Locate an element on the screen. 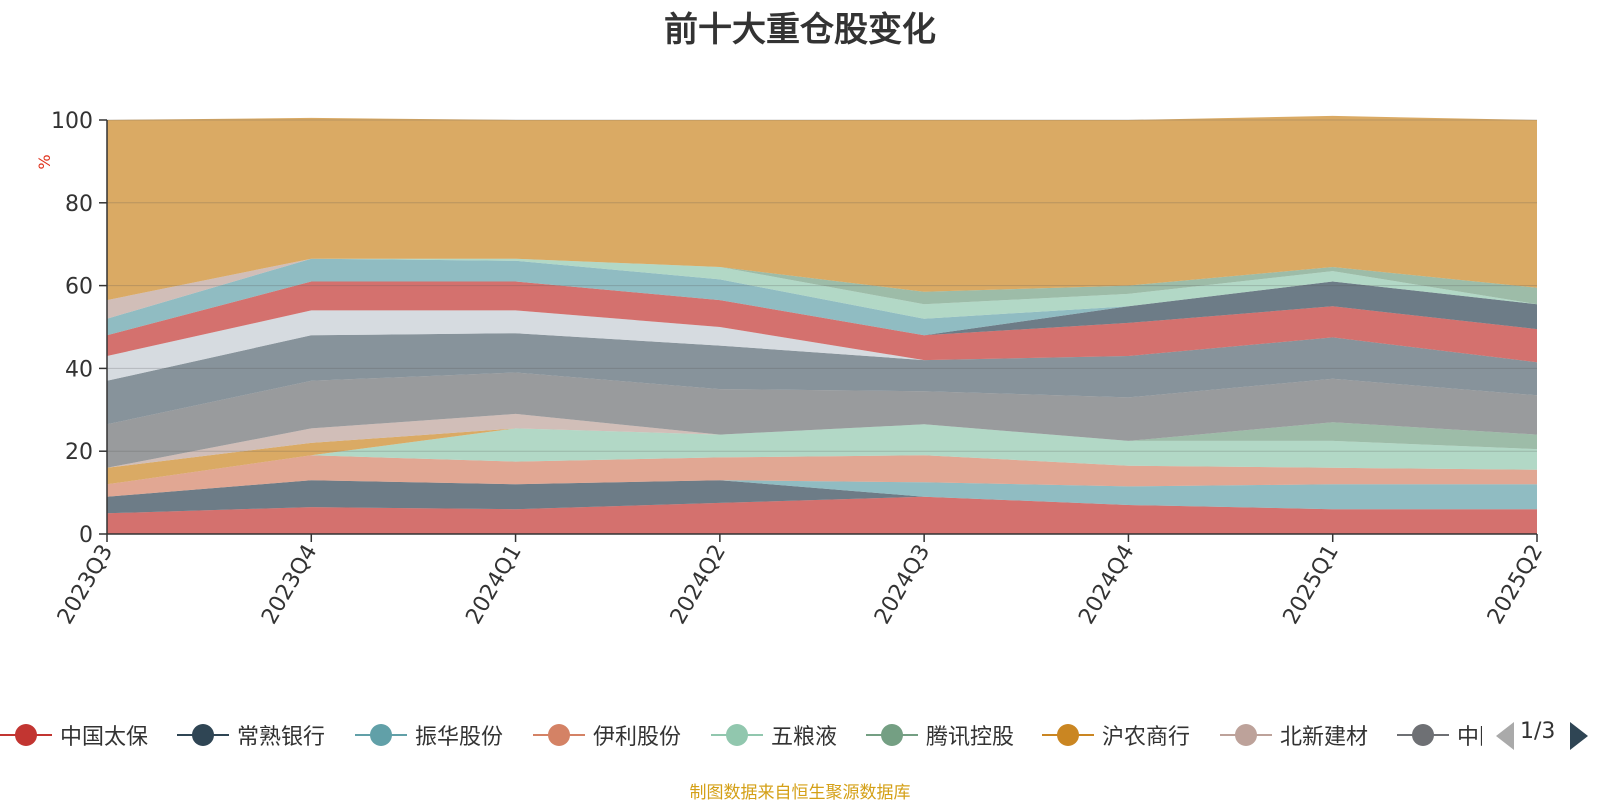  source-note: 制图数据来自恒生聚源数据库 is located at coordinates (800, 793).